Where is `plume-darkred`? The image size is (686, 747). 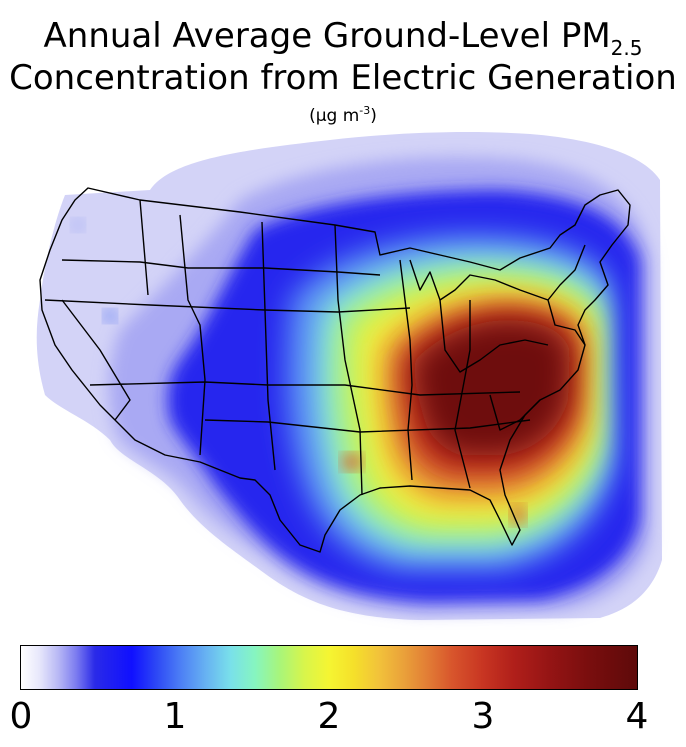
plume-darkred is located at coordinates (492, 387).